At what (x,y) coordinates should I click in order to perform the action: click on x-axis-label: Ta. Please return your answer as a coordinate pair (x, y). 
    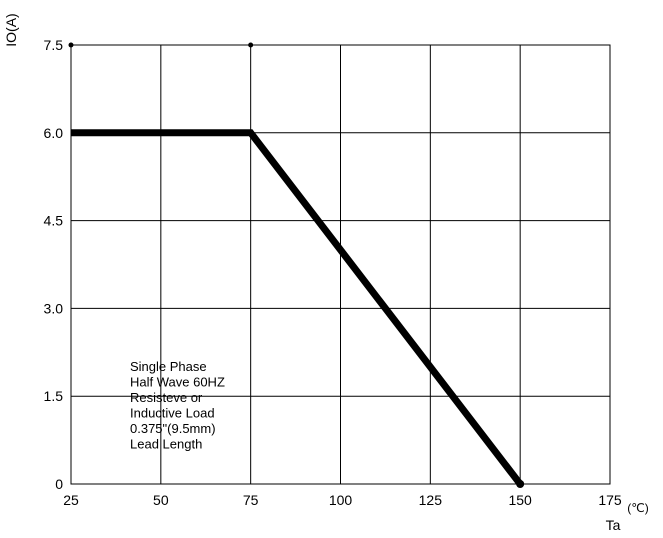
    Looking at the image, I should click on (613, 525).